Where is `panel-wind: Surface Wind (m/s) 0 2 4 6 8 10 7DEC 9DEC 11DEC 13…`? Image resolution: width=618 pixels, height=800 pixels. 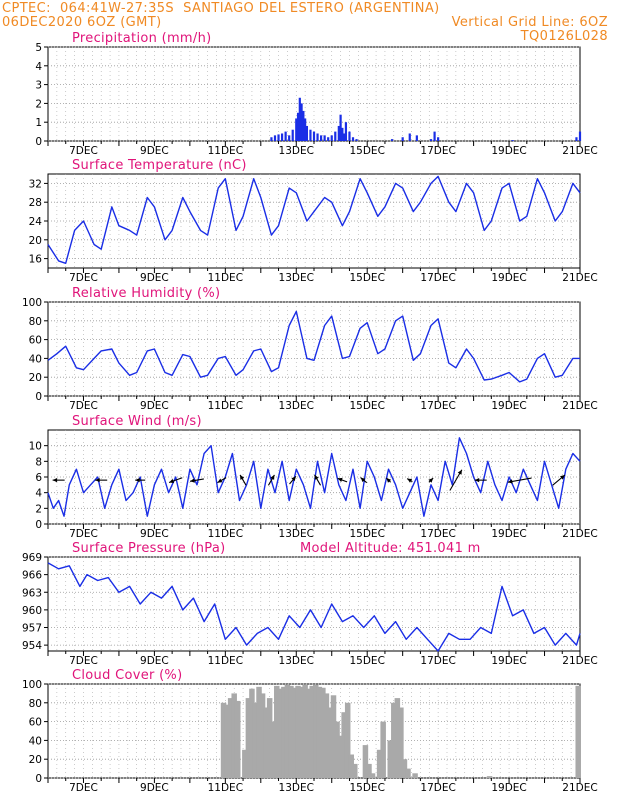
panel-wind: Surface Wind (m/s) 0 2 4 6 8 10 7DEC 9DEC 11DEC 13… is located at coordinates (313, 477).